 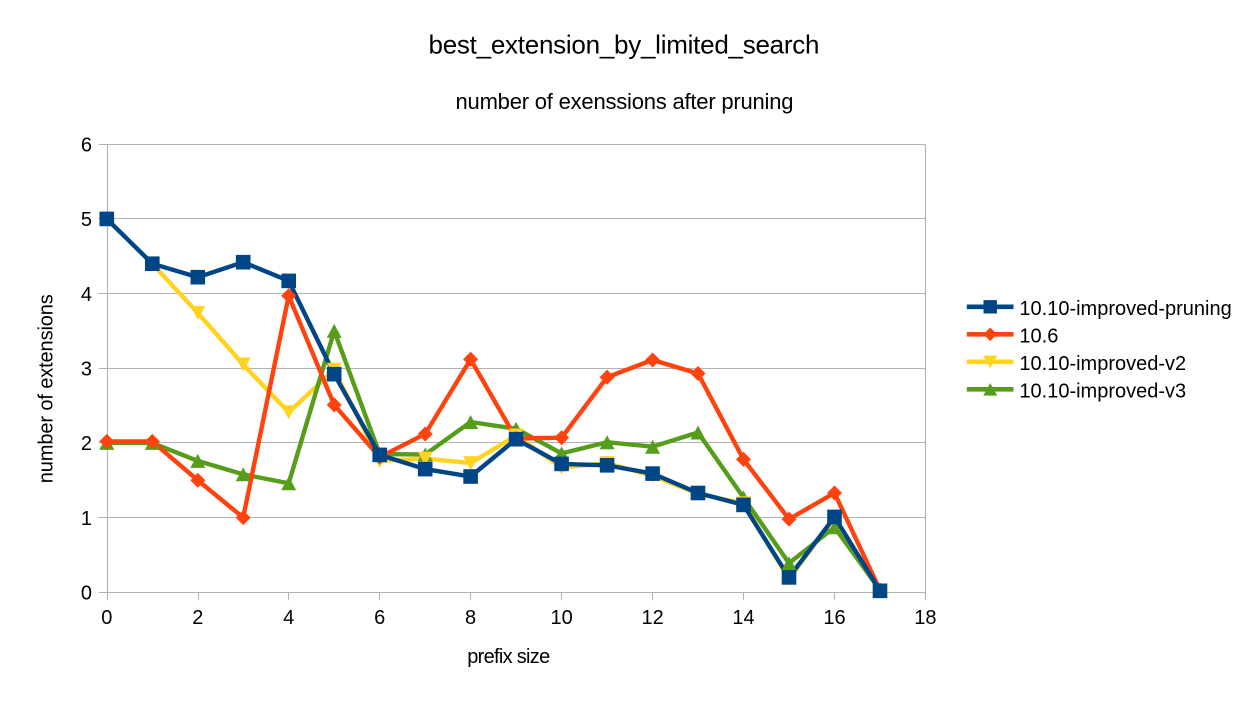 I want to click on svg-text: 10, so click(x=561, y=618).